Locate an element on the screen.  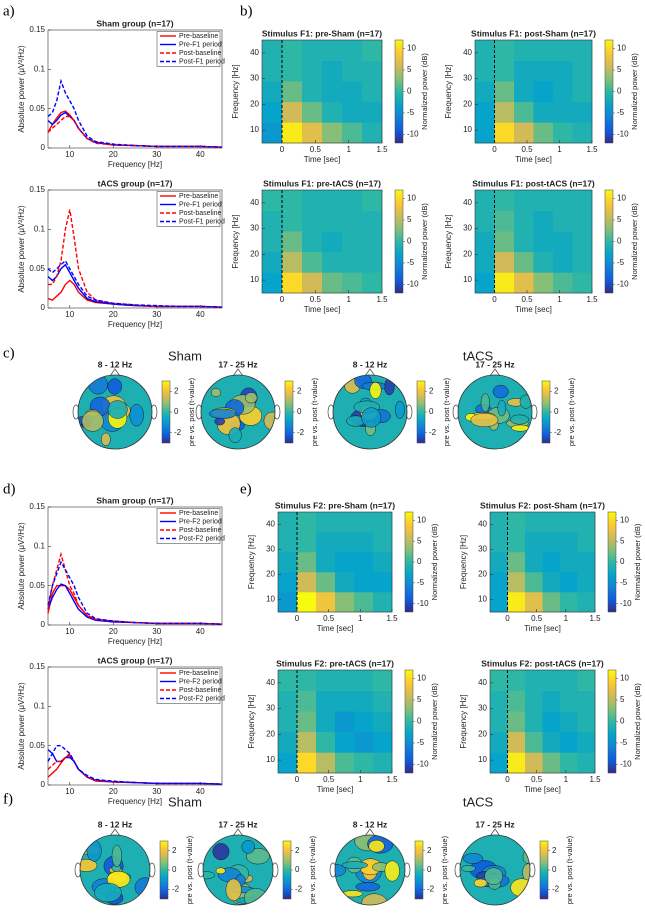
chart-title: Stimulus F2: post-tACS (n=17) is located at coordinates (542, 663).